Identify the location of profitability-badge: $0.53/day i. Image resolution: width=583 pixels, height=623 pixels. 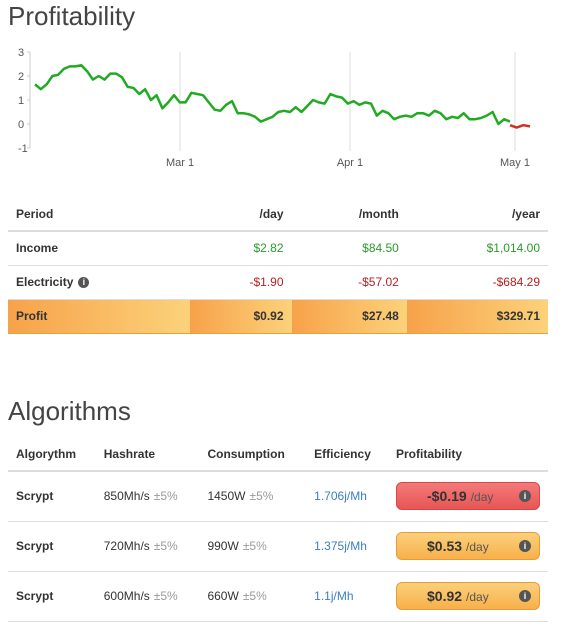
(468, 546).